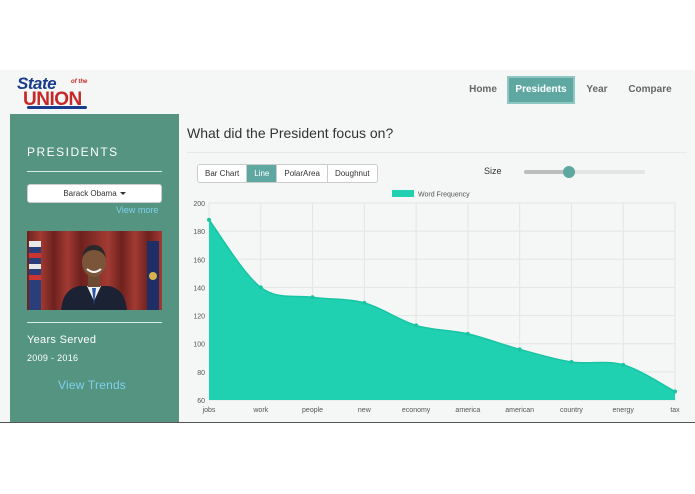  Describe the element at coordinates (444, 195) in the screenshot. I see `legend-label: Word Frequency` at that location.